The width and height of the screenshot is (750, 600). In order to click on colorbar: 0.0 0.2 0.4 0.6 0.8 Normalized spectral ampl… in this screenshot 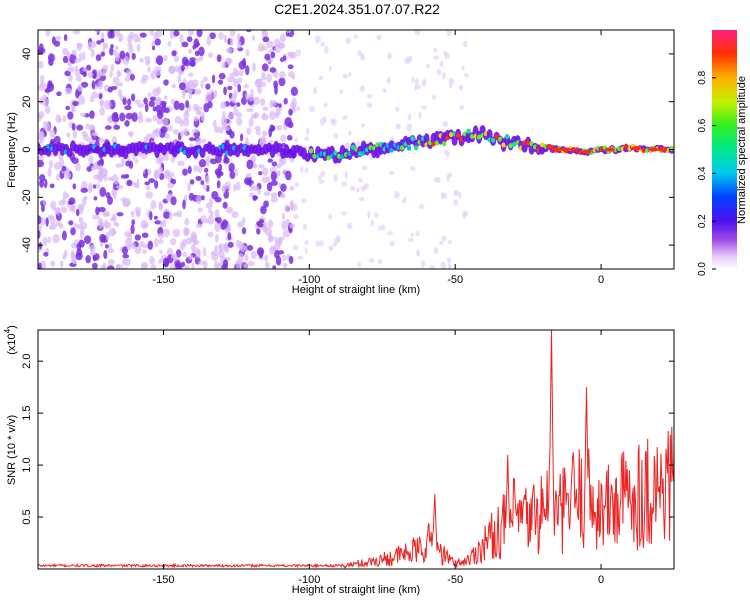, I will do `click(722, 153)`.